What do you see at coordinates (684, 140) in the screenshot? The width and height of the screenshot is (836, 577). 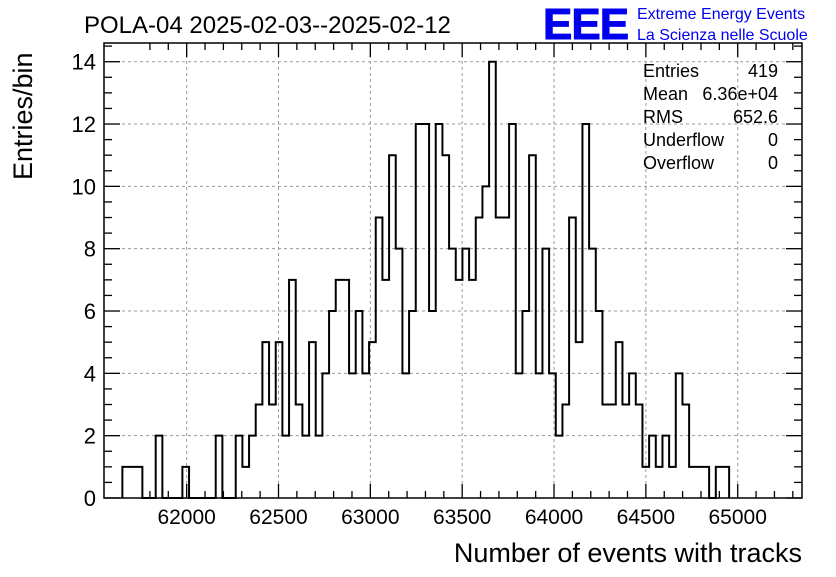 I see `stat-label-underflow: Underflow` at bounding box center [684, 140].